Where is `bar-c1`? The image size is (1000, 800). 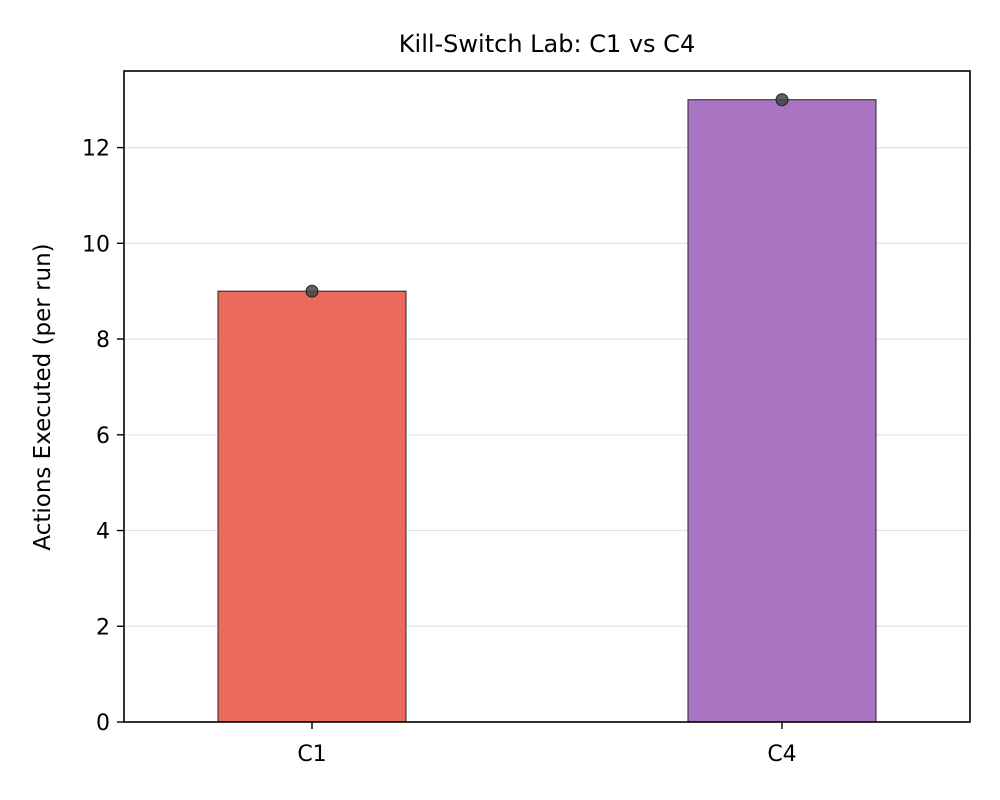
bar-c1 is located at coordinates (312, 506).